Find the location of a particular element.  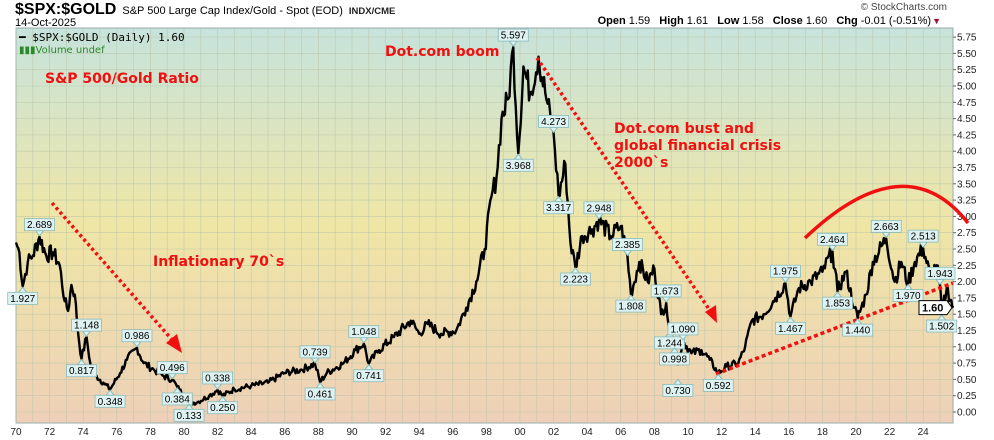

point-label: 0.730 is located at coordinates (678, 387).